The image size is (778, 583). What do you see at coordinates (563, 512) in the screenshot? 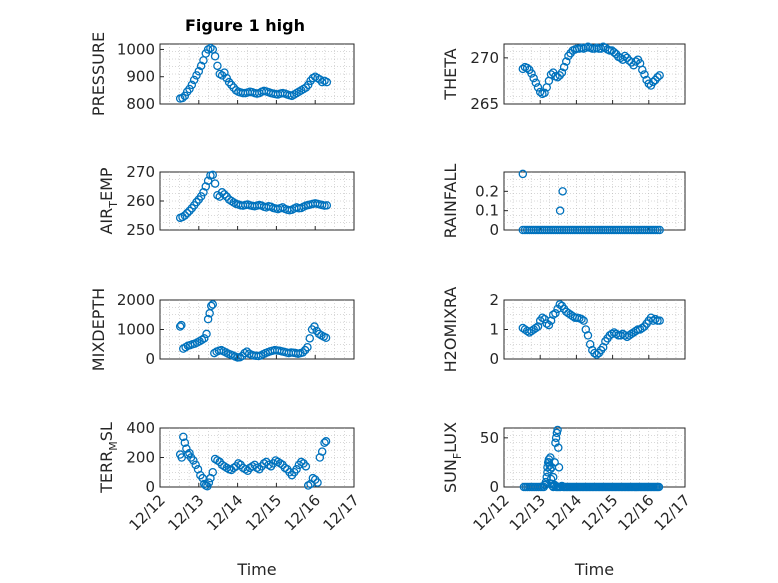
I see `x-tick-label: 12/14` at bounding box center [563, 512].